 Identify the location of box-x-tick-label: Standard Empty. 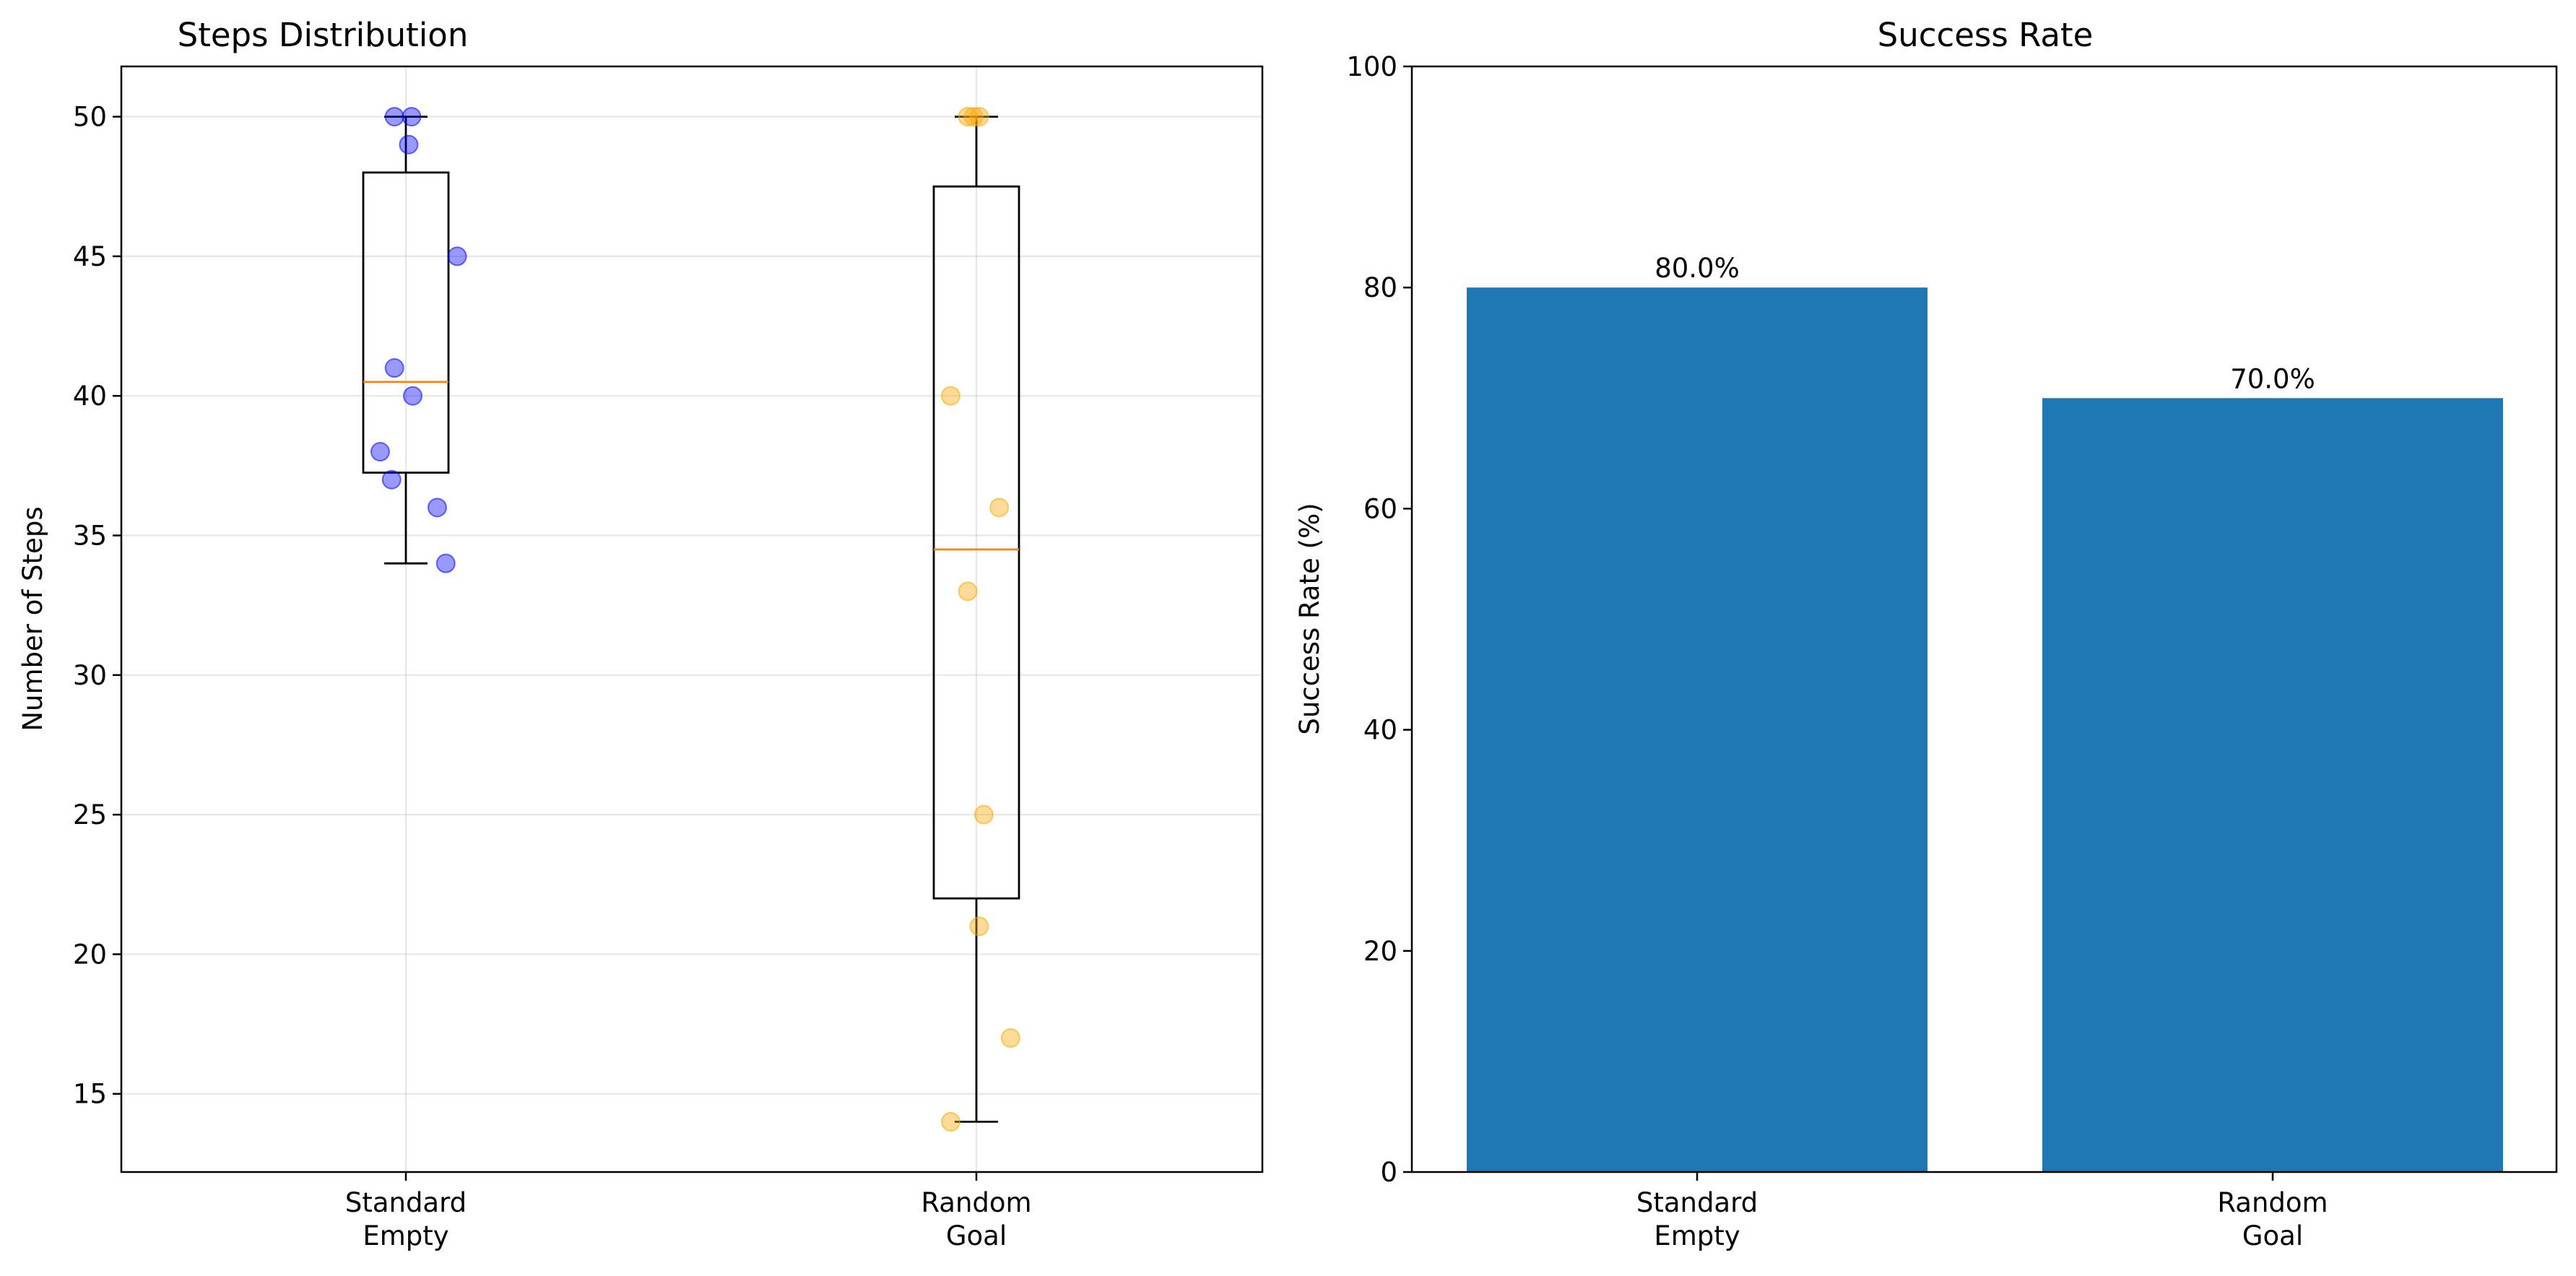
(406, 1219).